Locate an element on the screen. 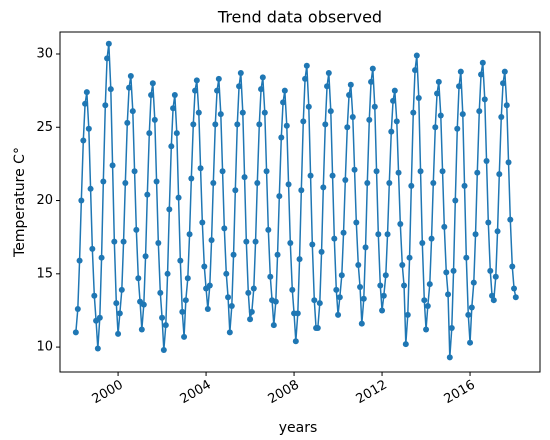  y-tick-label: 30 is located at coordinates (44, 53).